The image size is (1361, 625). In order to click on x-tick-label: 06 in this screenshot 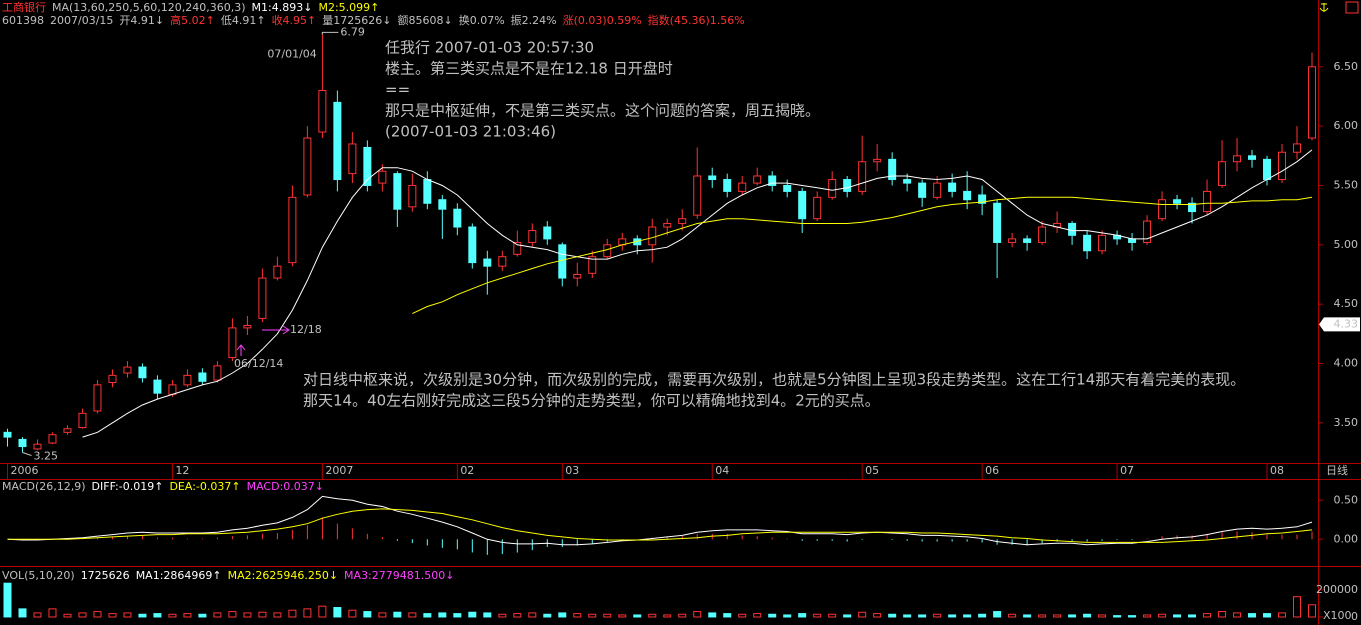, I will do `click(992, 470)`.